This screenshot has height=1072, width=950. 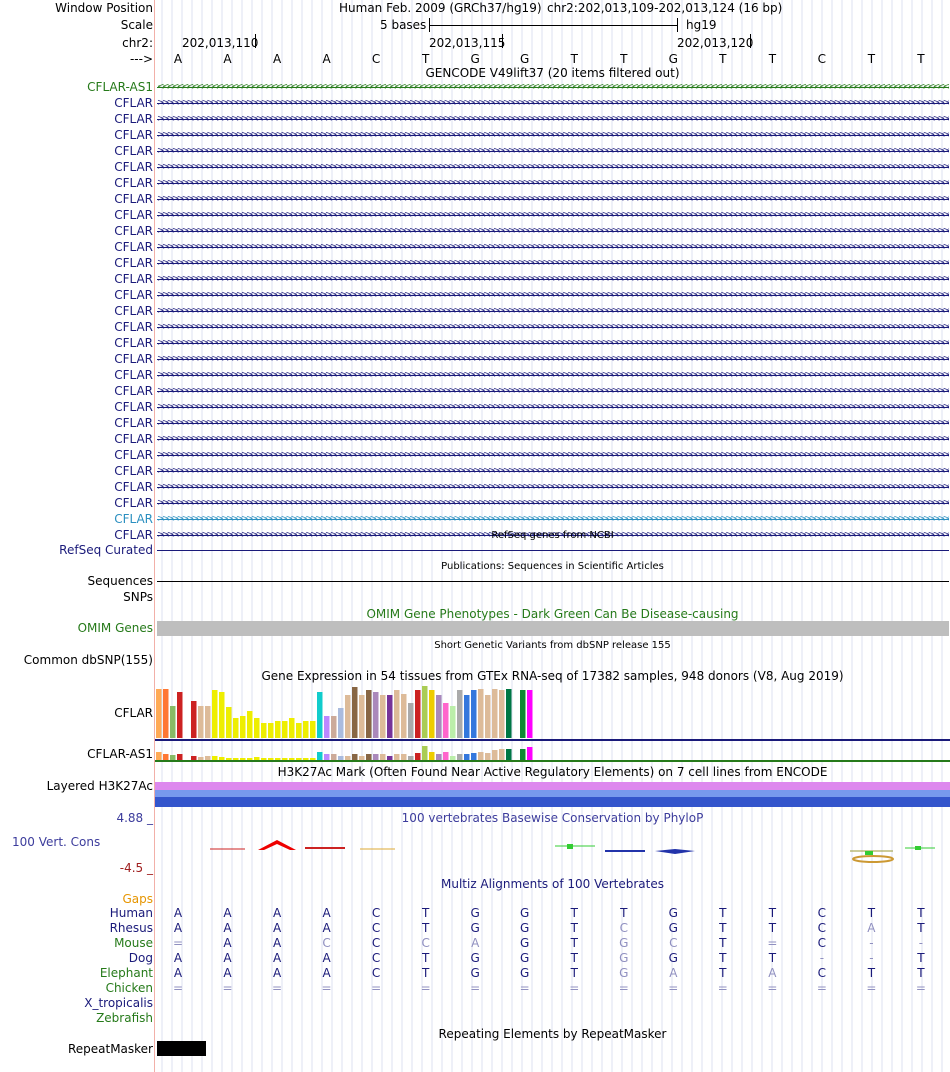 I want to click on gaps-label: Gaps, so click(x=137, y=899).